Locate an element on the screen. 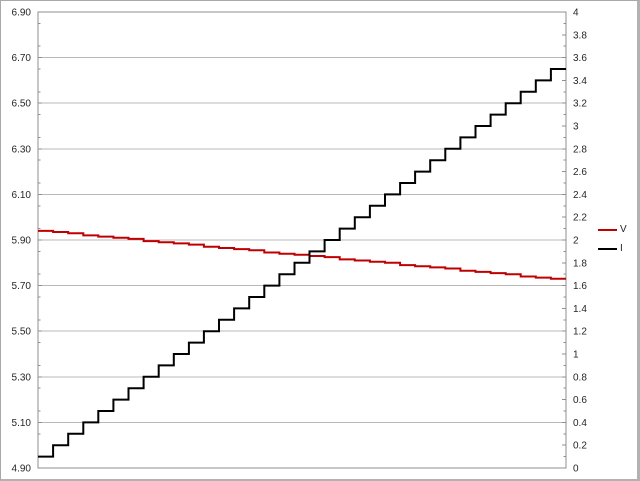 The image size is (640, 481). left-axis-label: 6.50 is located at coordinates (22, 104).